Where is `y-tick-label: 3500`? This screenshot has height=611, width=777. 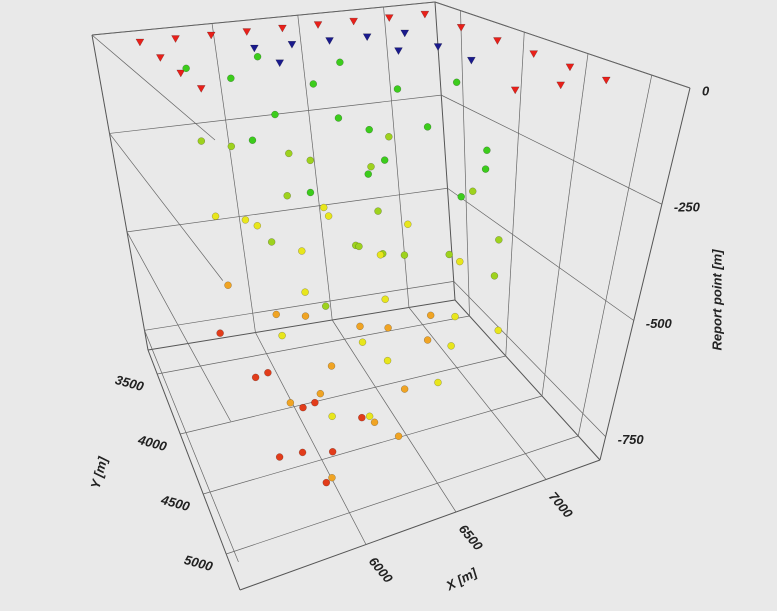
y-tick-label: 3500 is located at coordinates (130, 383).